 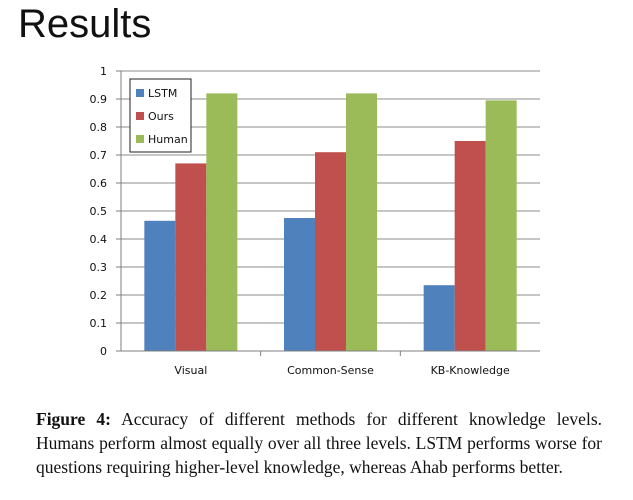 What do you see at coordinates (99, 323) in the screenshot?
I see `y-tick-label: 0.1` at bounding box center [99, 323].